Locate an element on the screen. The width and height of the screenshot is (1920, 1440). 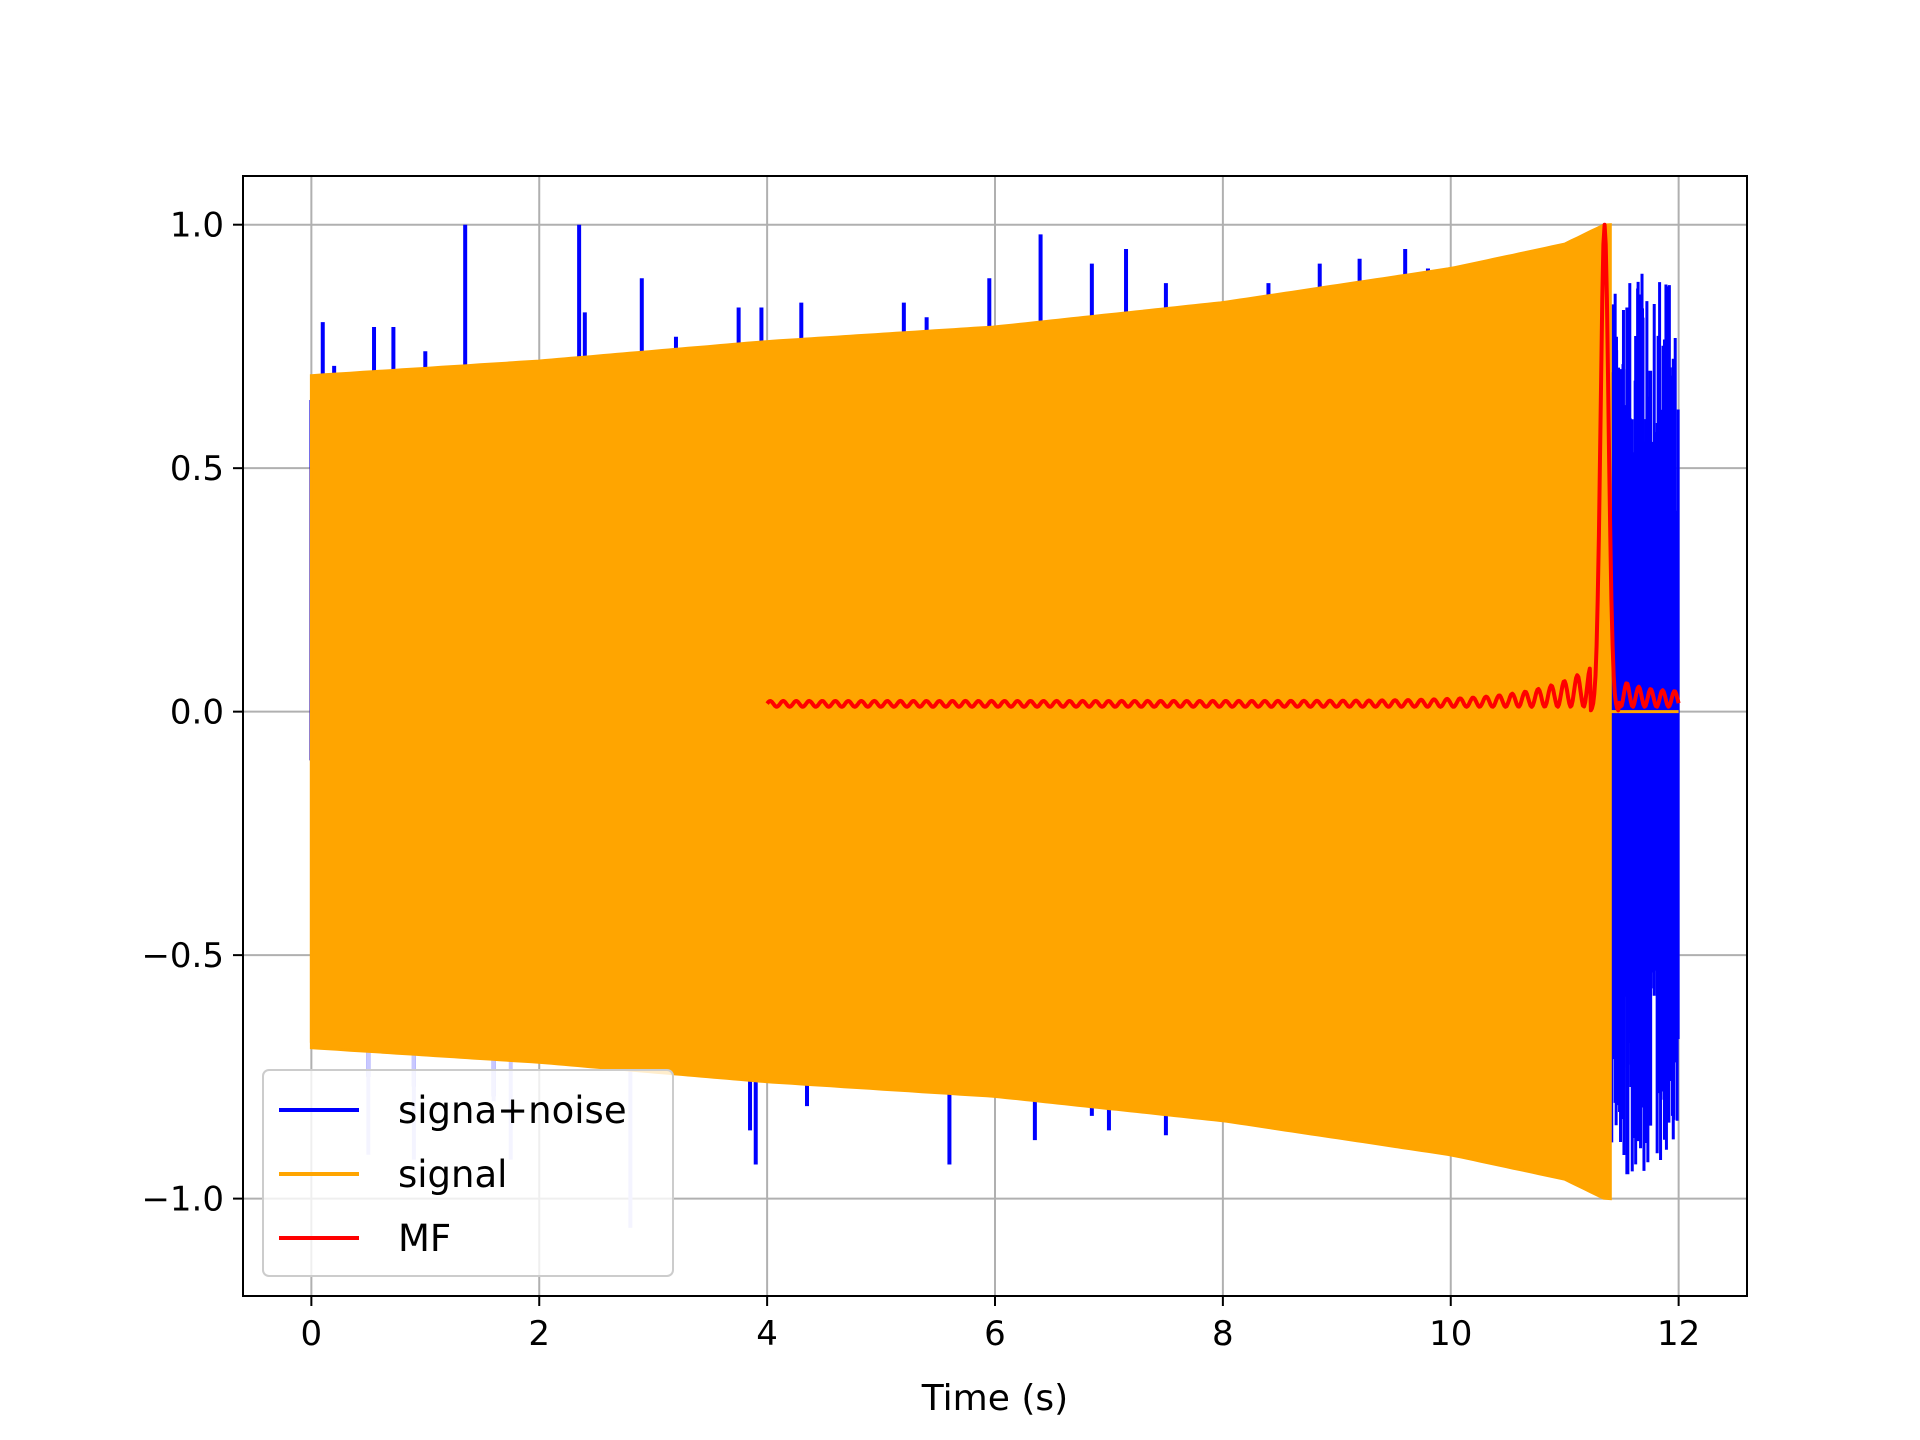
y-axis: 1.0 0.5 0.0 −0.5 −1.0 is located at coordinates (192, 713).